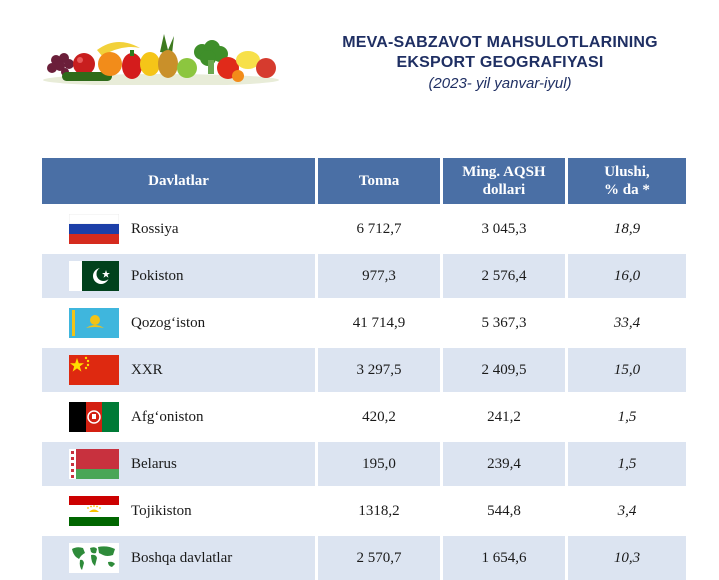 The width and height of the screenshot is (719, 580). I want to click on page-title-line2: EKSPORT GEOGRAFIYASI, so click(500, 63).